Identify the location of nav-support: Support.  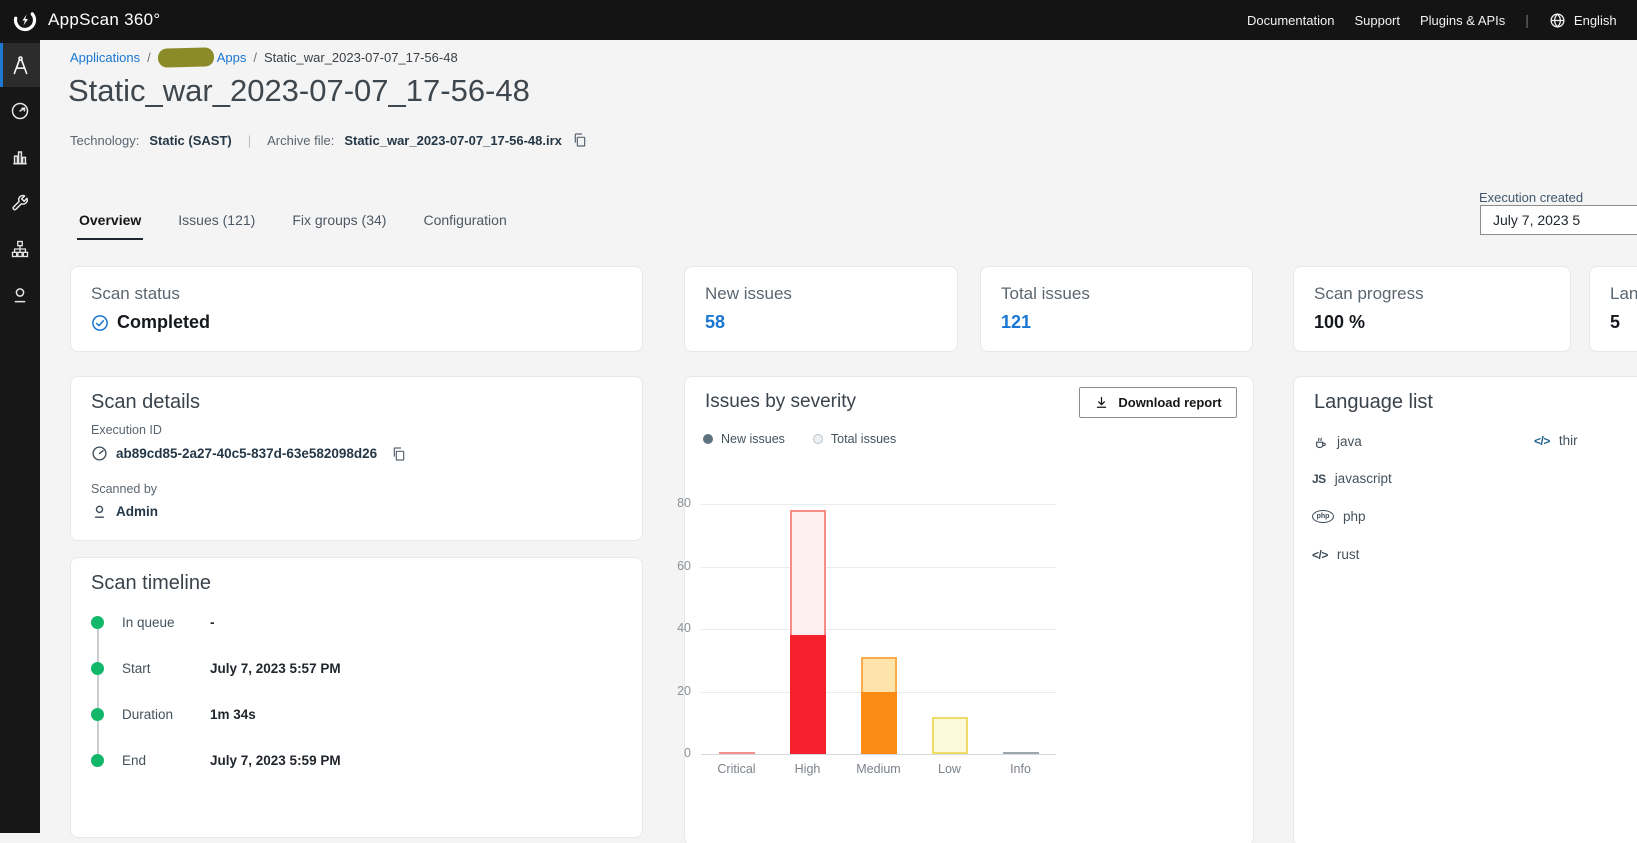
(1377, 20).